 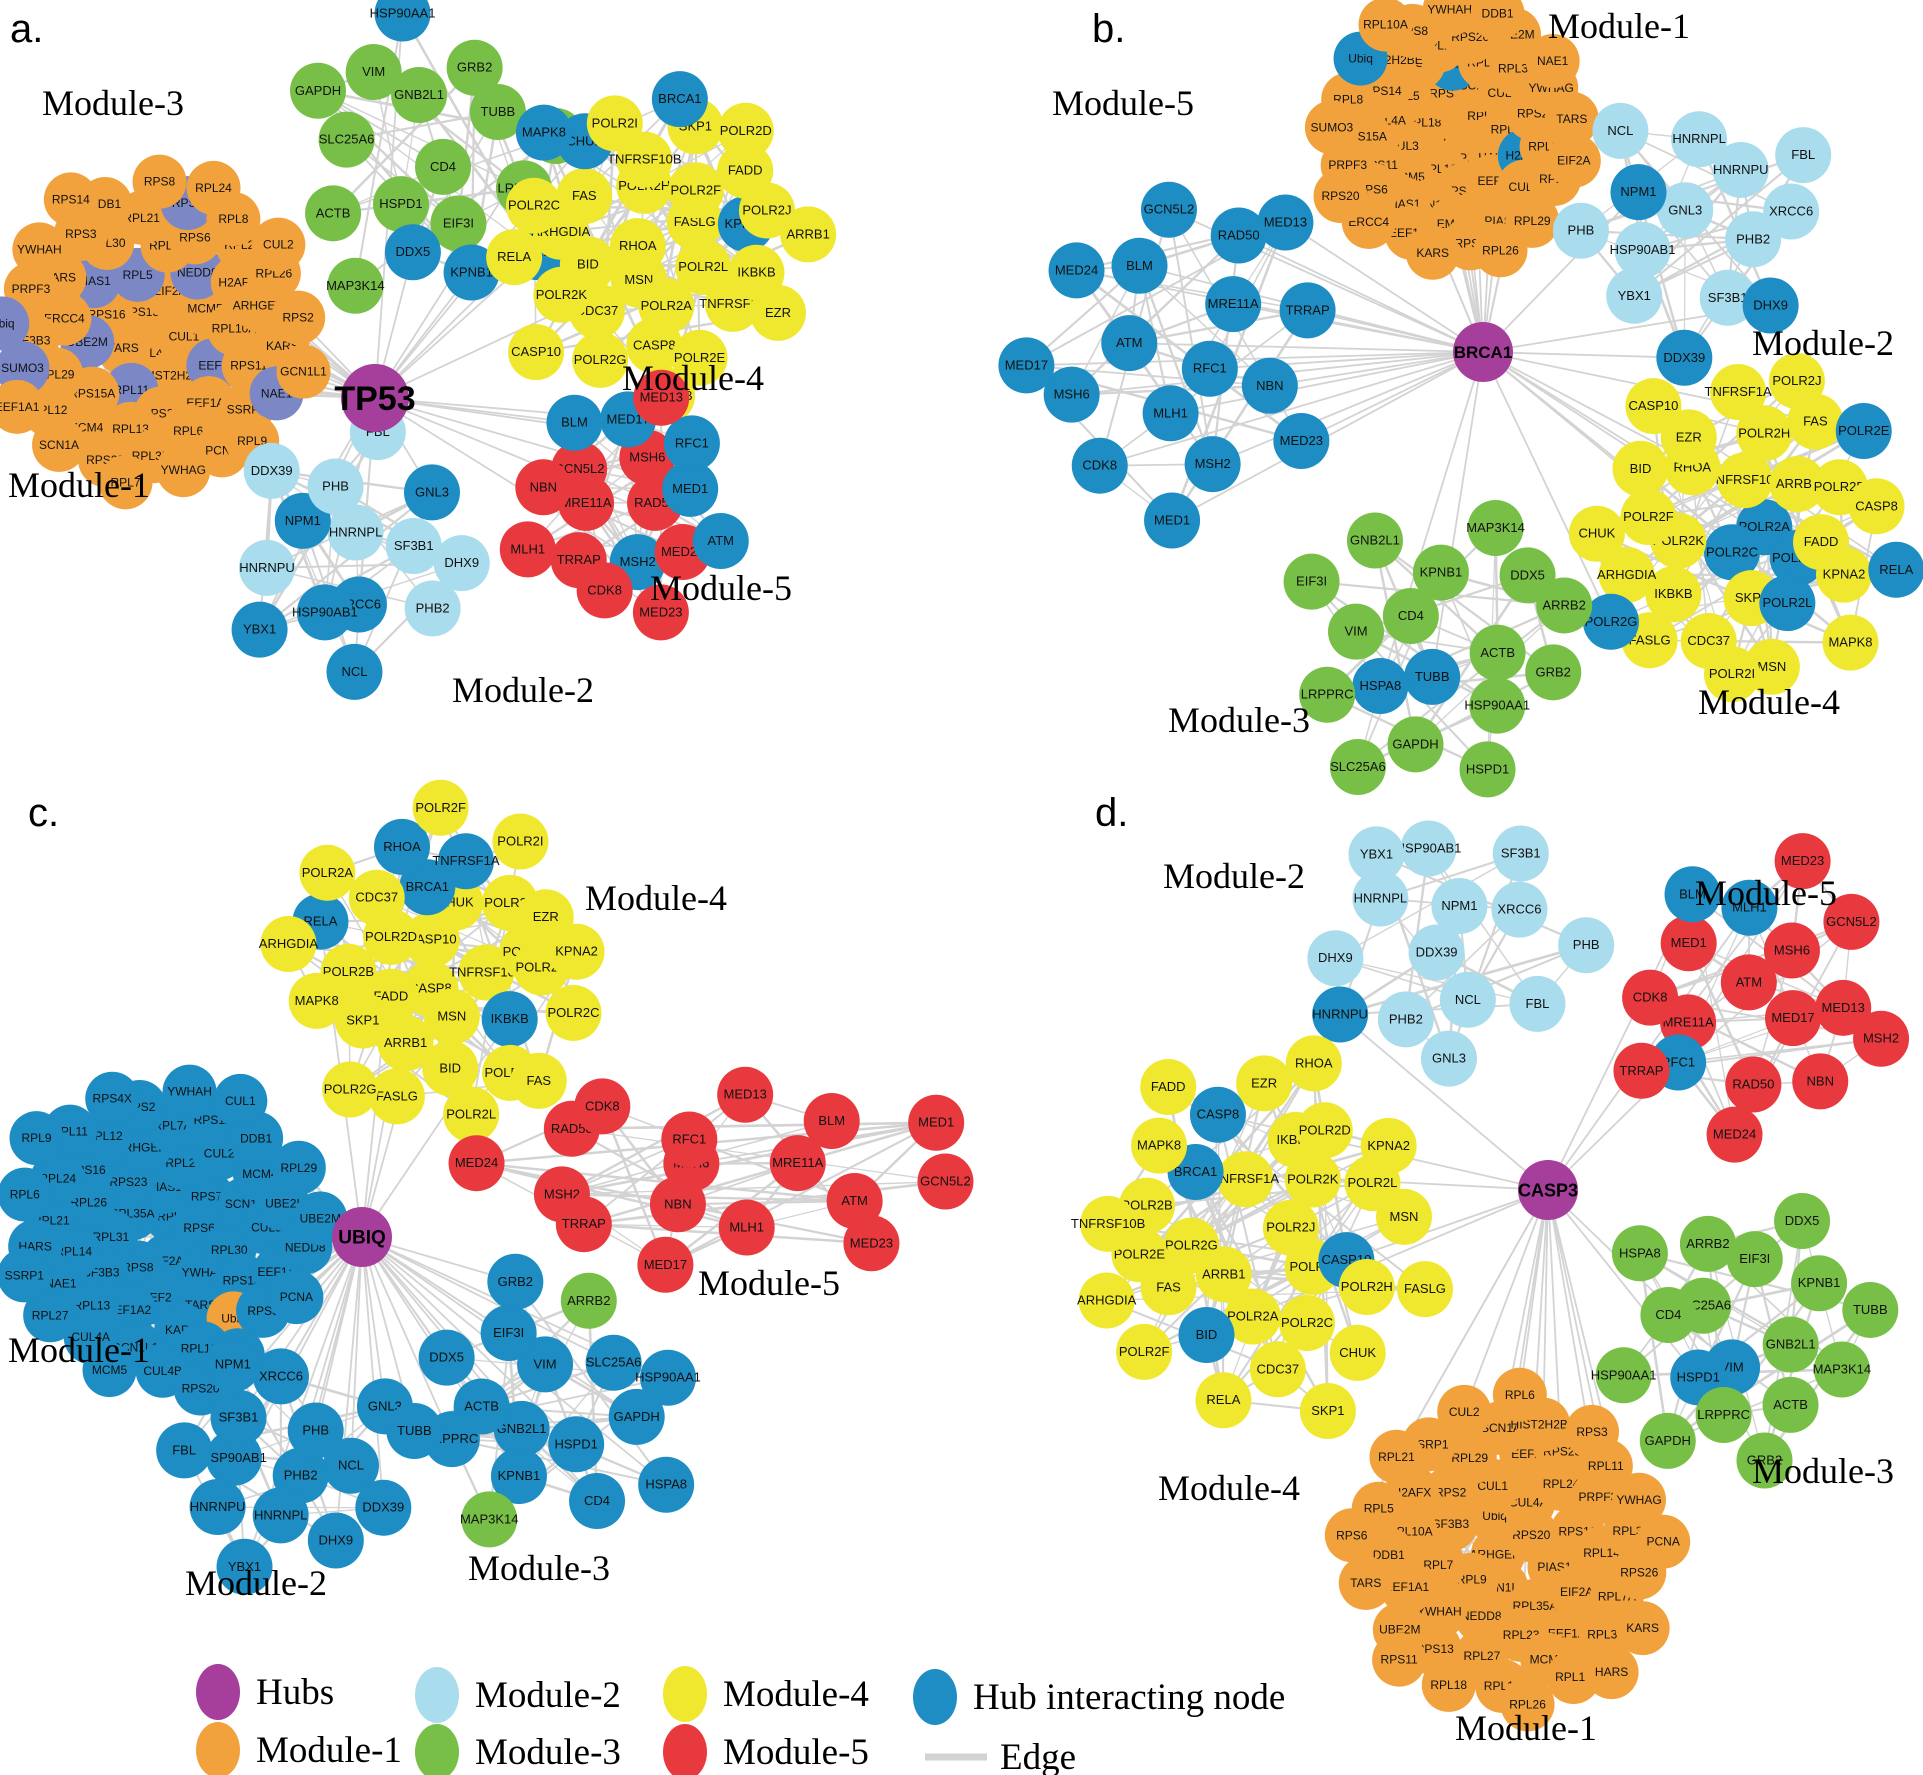 I want to click on node-BLM: BLM, so click(x=1139, y=265).